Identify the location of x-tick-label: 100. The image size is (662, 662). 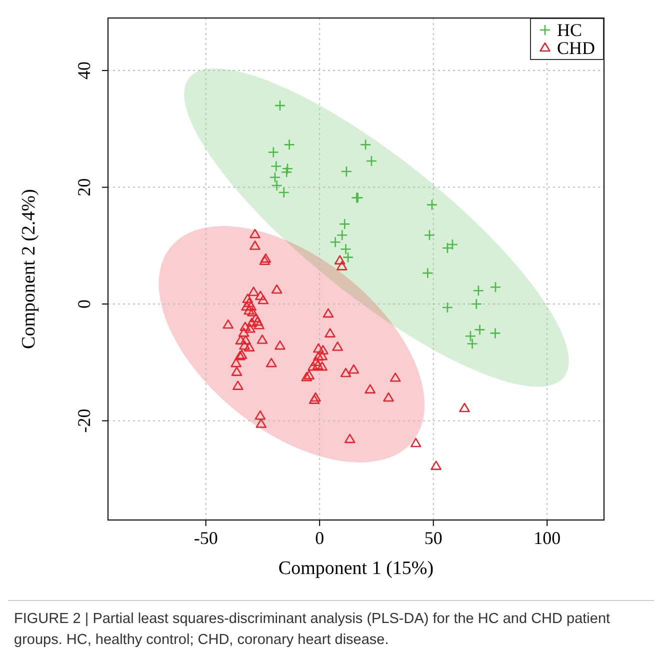
(547, 538).